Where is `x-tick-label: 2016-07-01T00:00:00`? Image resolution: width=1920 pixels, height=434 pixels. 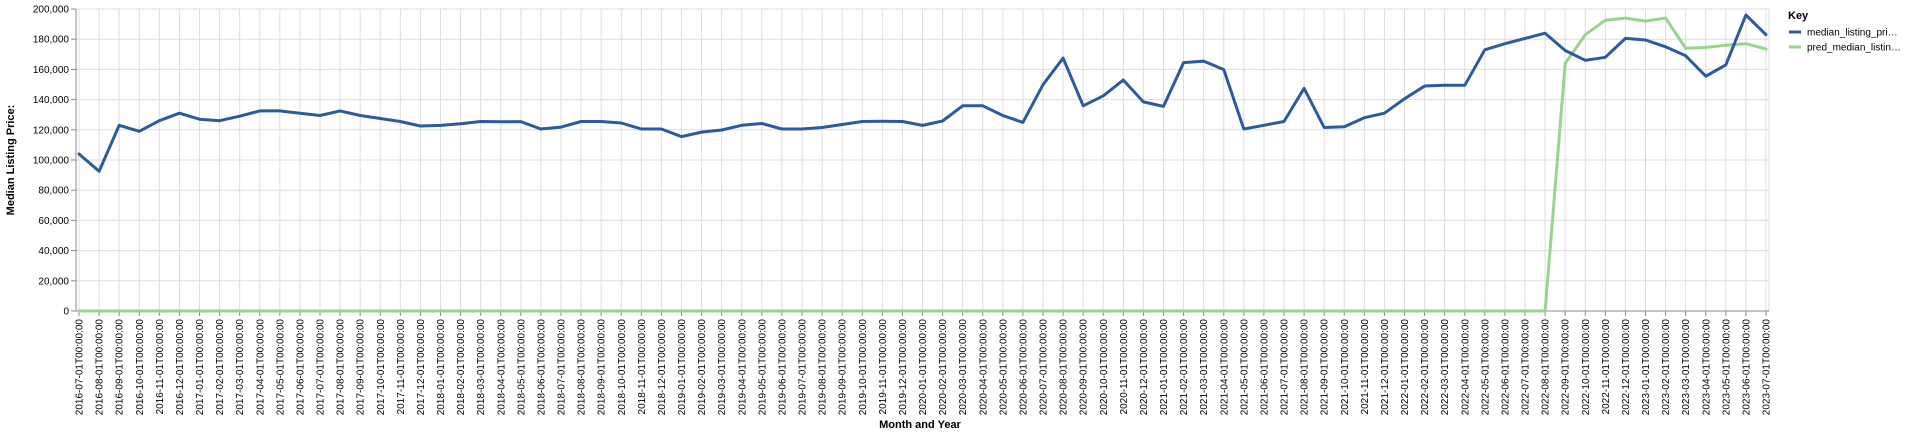 x-tick-label: 2016-07-01T00:00:00 is located at coordinates (80, 367).